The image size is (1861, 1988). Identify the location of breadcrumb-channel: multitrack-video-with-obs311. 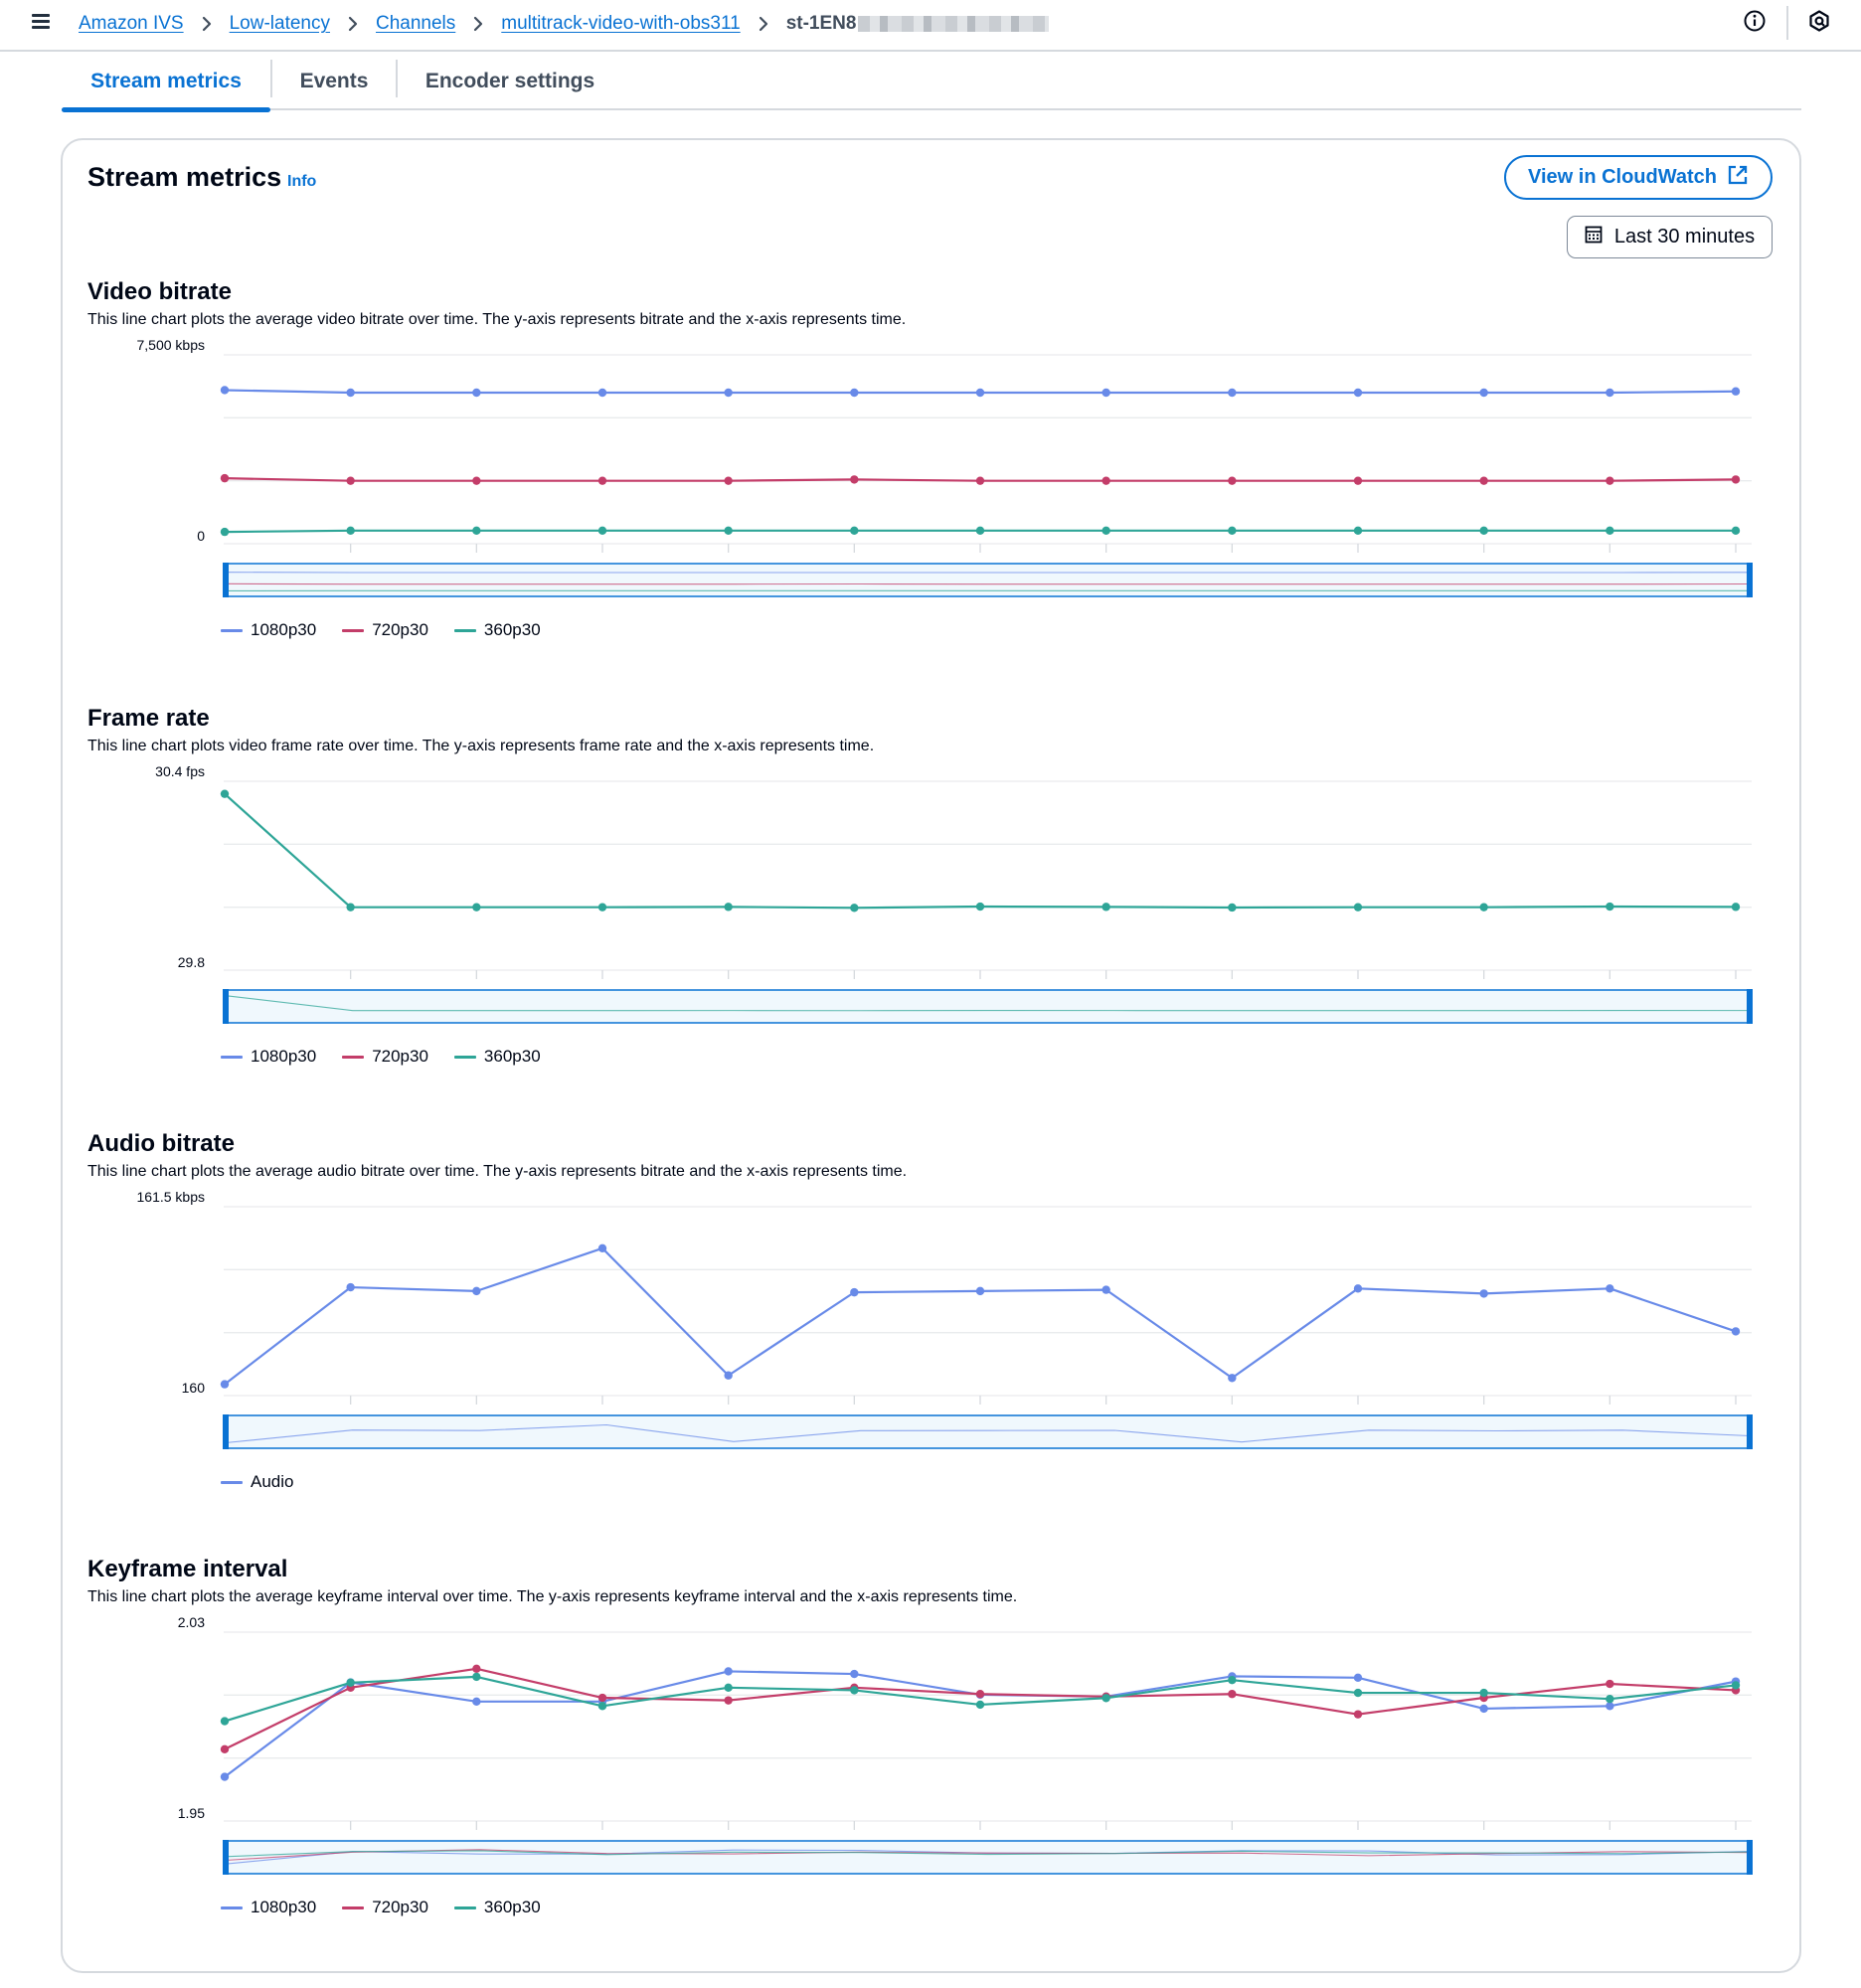
(621, 23).